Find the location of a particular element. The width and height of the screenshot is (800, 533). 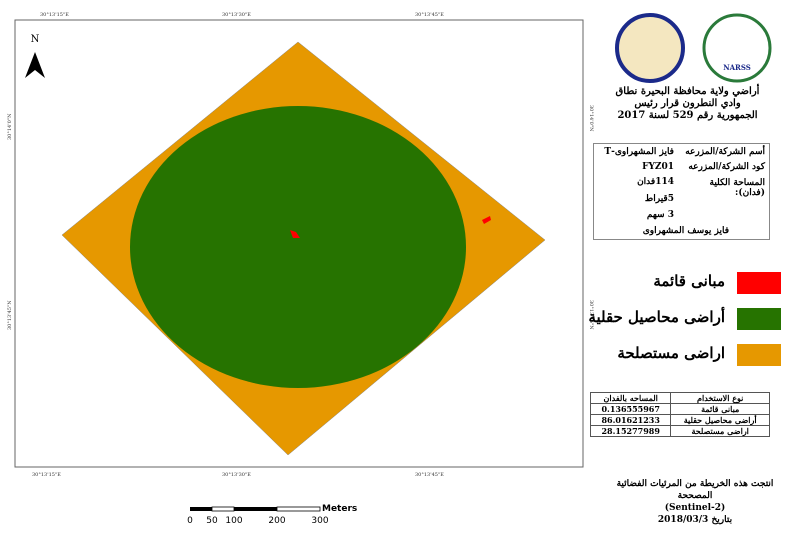

cell: 0.136555967 is located at coordinates (630, 409).